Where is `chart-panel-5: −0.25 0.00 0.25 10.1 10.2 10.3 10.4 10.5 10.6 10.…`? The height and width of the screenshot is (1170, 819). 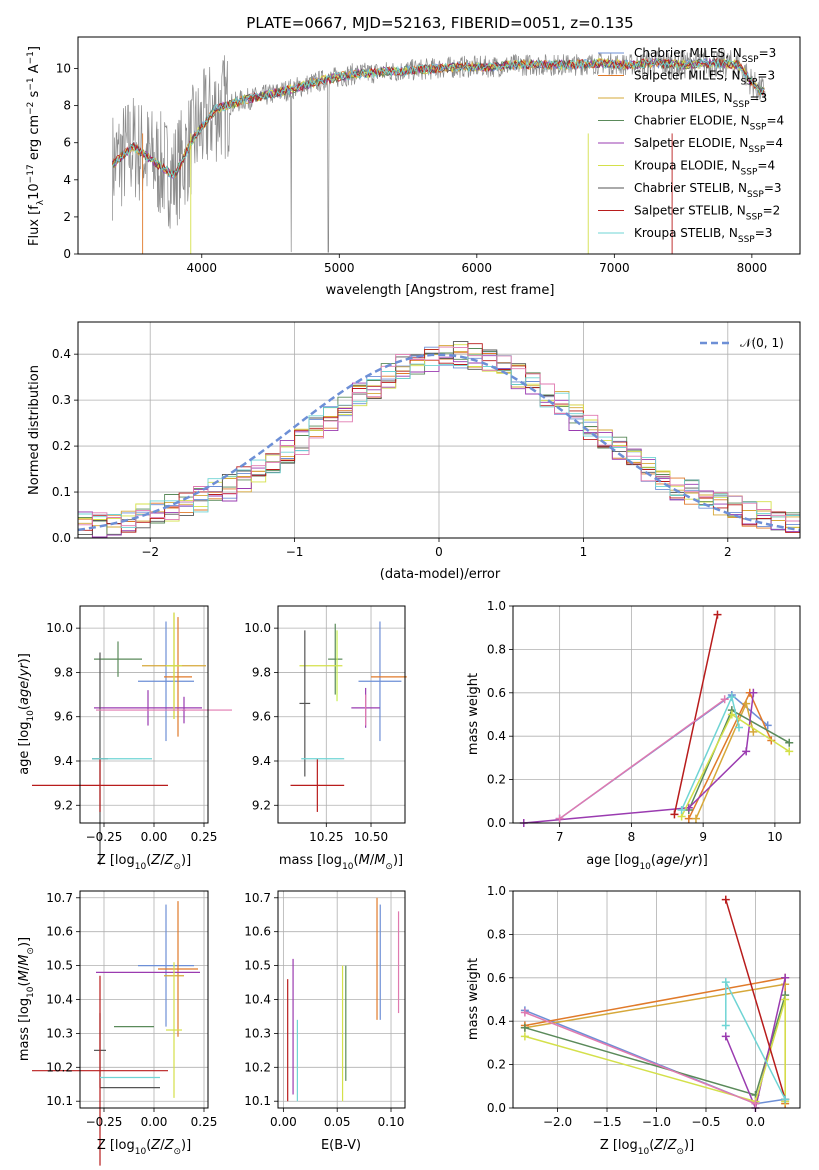
chart-panel-5: −0.25 0.00 0.25 10.1 10.2 10.3 10.4 10.5 10.6 10.… is located at coordinates (117, 1028).